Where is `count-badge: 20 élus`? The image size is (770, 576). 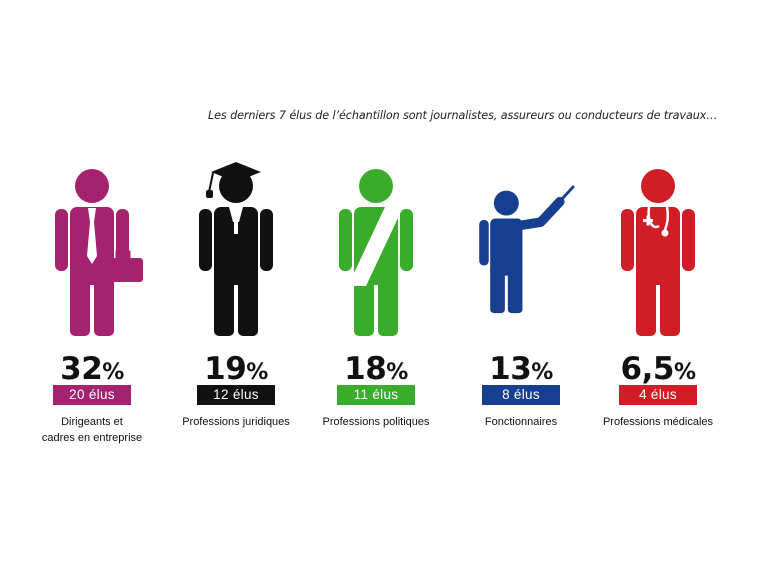
count-badge: 20 élus is located at coordinates (92, 395).